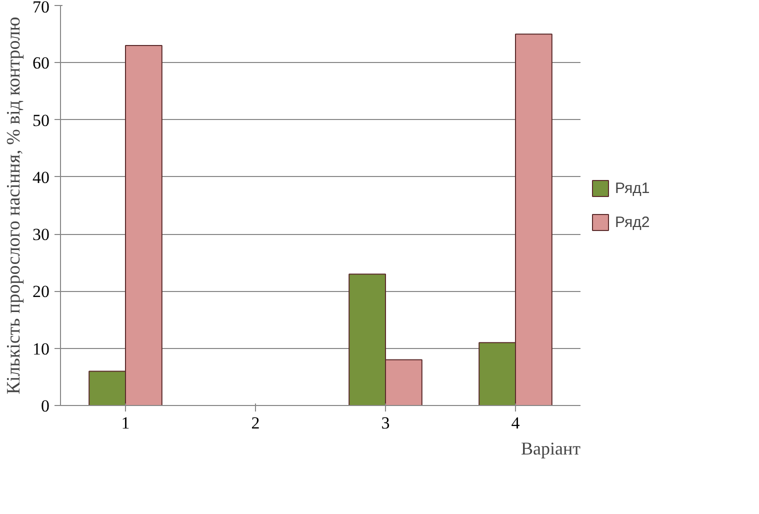 Image resolution: width=759 pixels, height=514 pixels. What do you see at coordinates (41, 120) in the screenshot?
I see `y-tick-label: 50` at bounding box center [41, 120].